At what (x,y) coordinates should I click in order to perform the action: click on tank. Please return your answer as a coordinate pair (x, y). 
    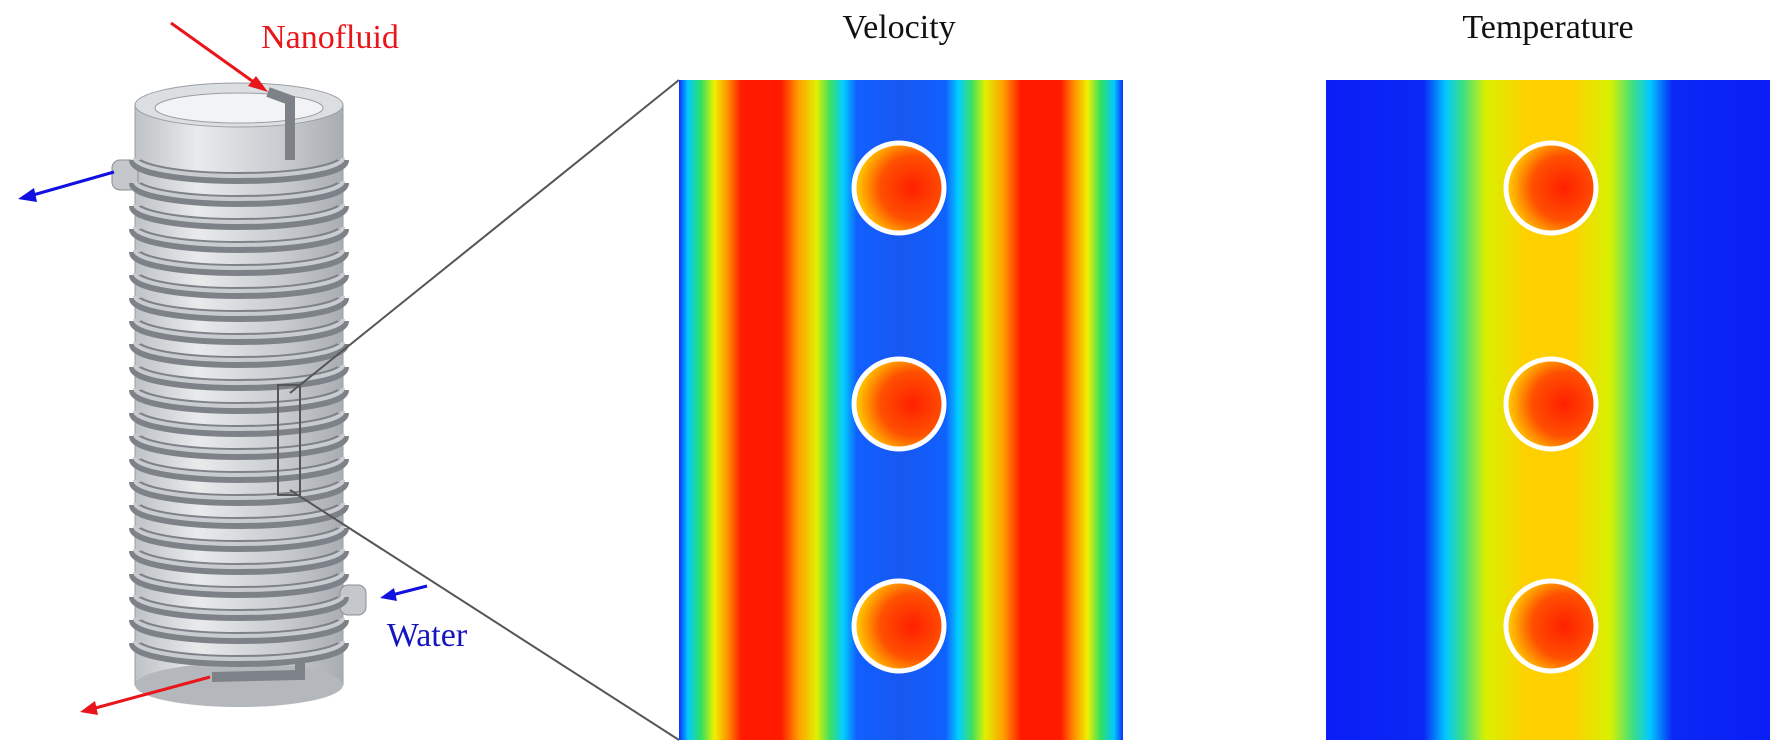
    Looking at the image, I should click on (239, 394).